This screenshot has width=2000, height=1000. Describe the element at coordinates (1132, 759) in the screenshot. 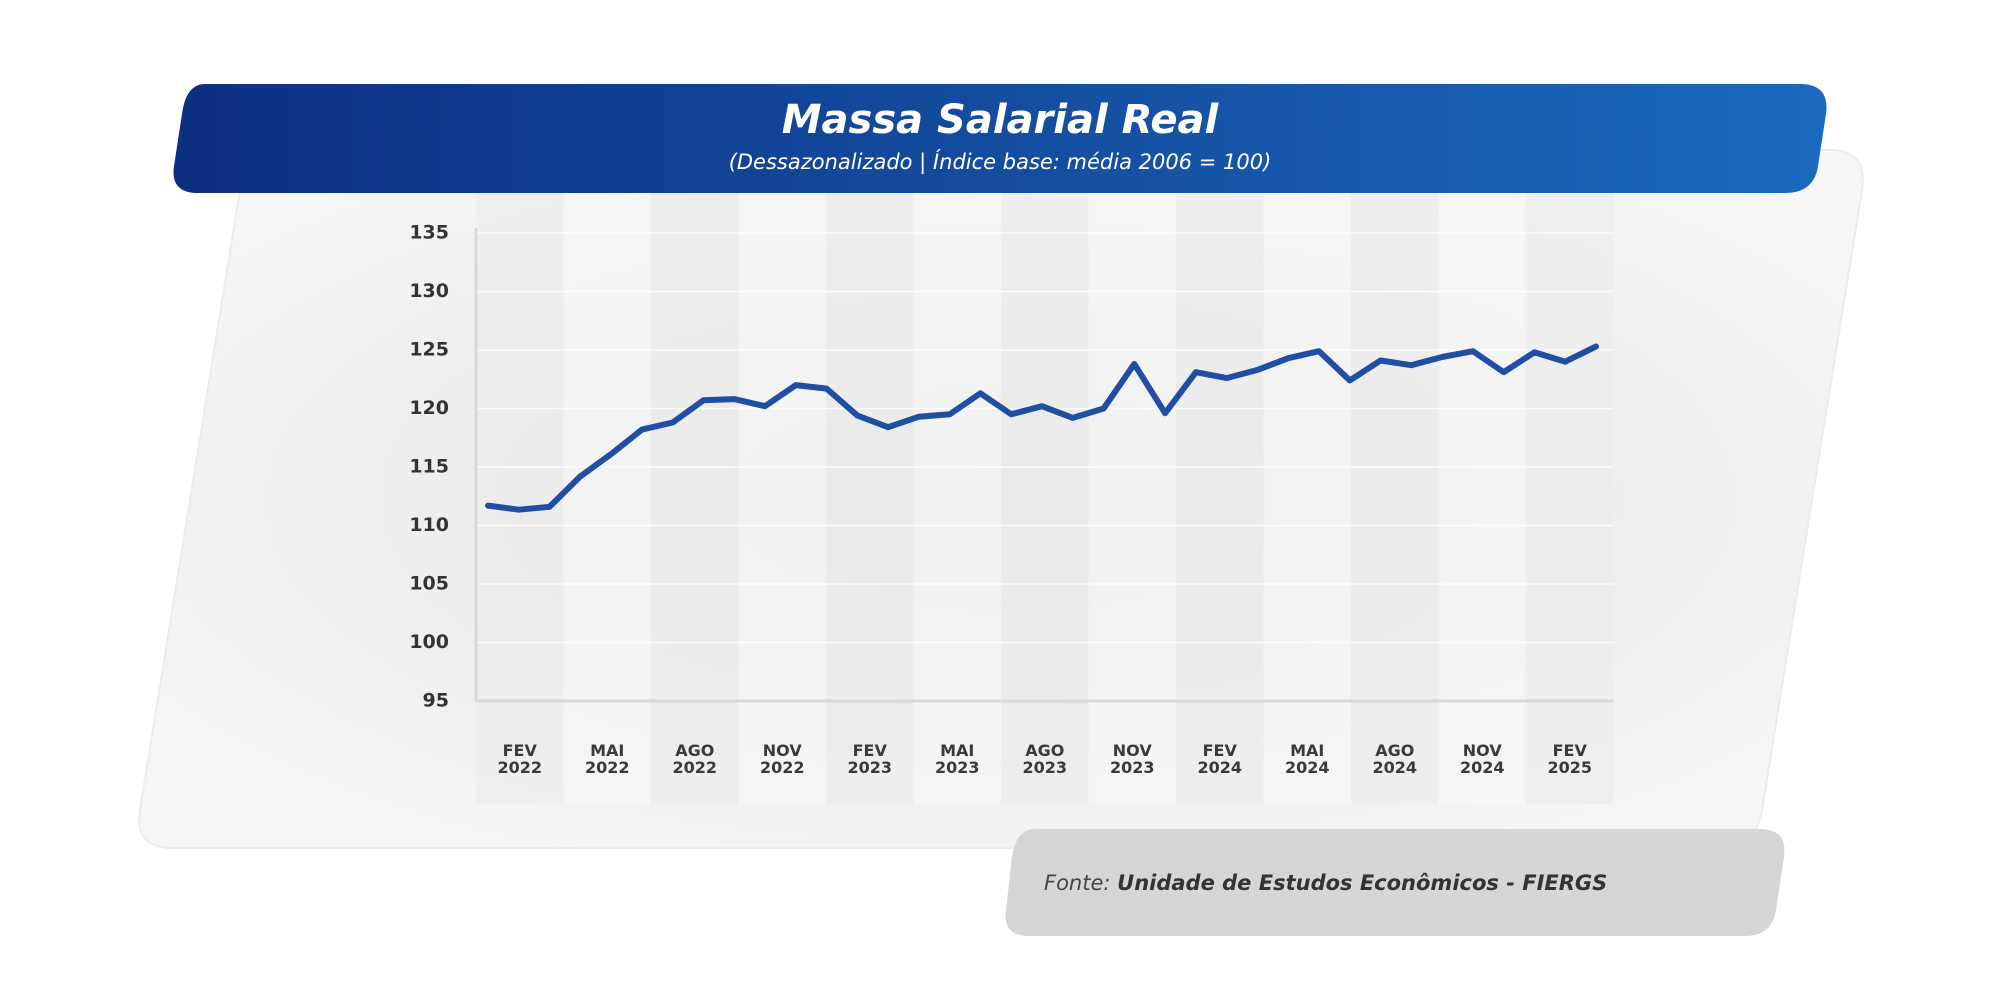

I see `x-tick-label: NOV 2023` at that location.